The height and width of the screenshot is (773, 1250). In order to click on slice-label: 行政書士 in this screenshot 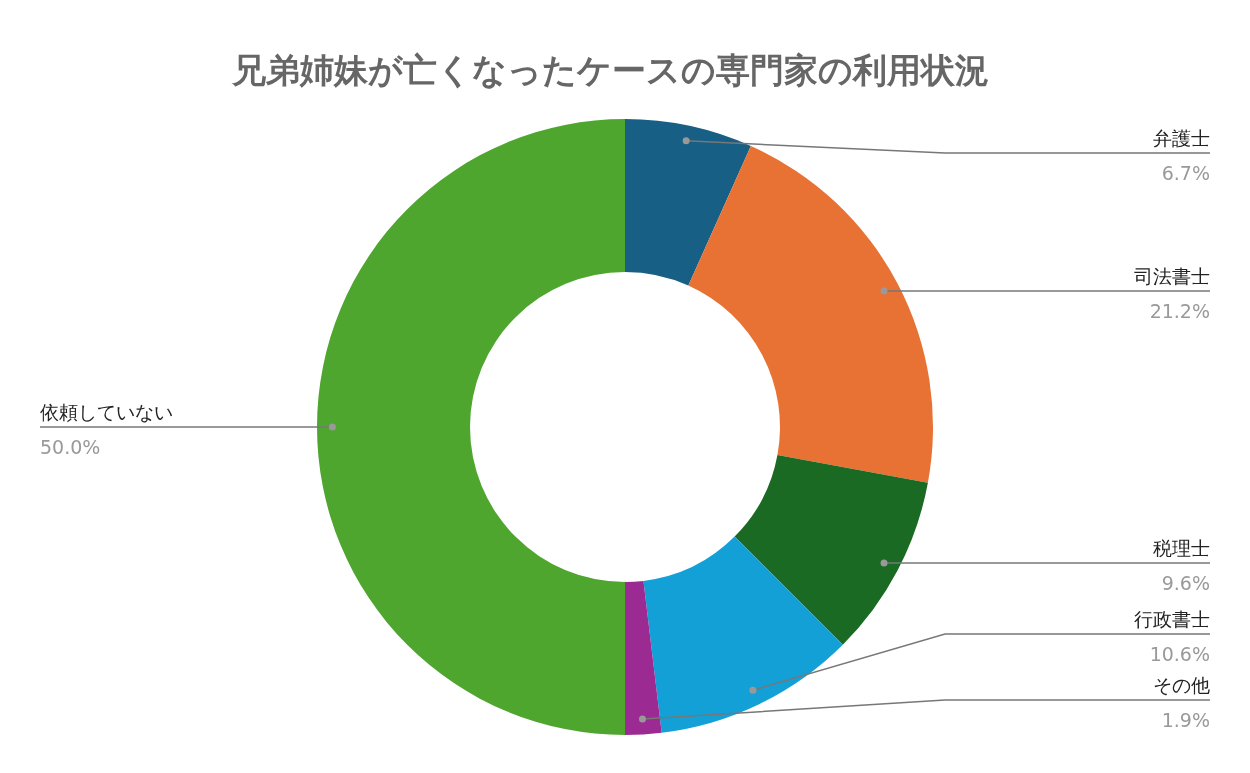, I will do `click(1172, 619)`.